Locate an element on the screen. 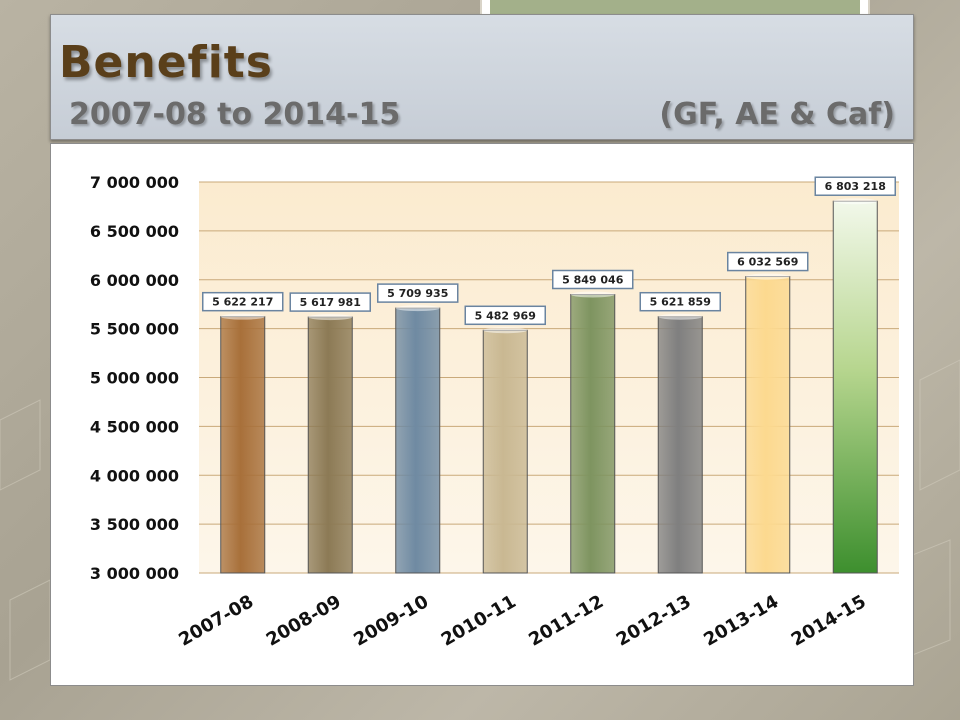 The width and height of the screenshot is (960, 720). y-tick-label: 7 000 000 is located at coordinates (134, 182).